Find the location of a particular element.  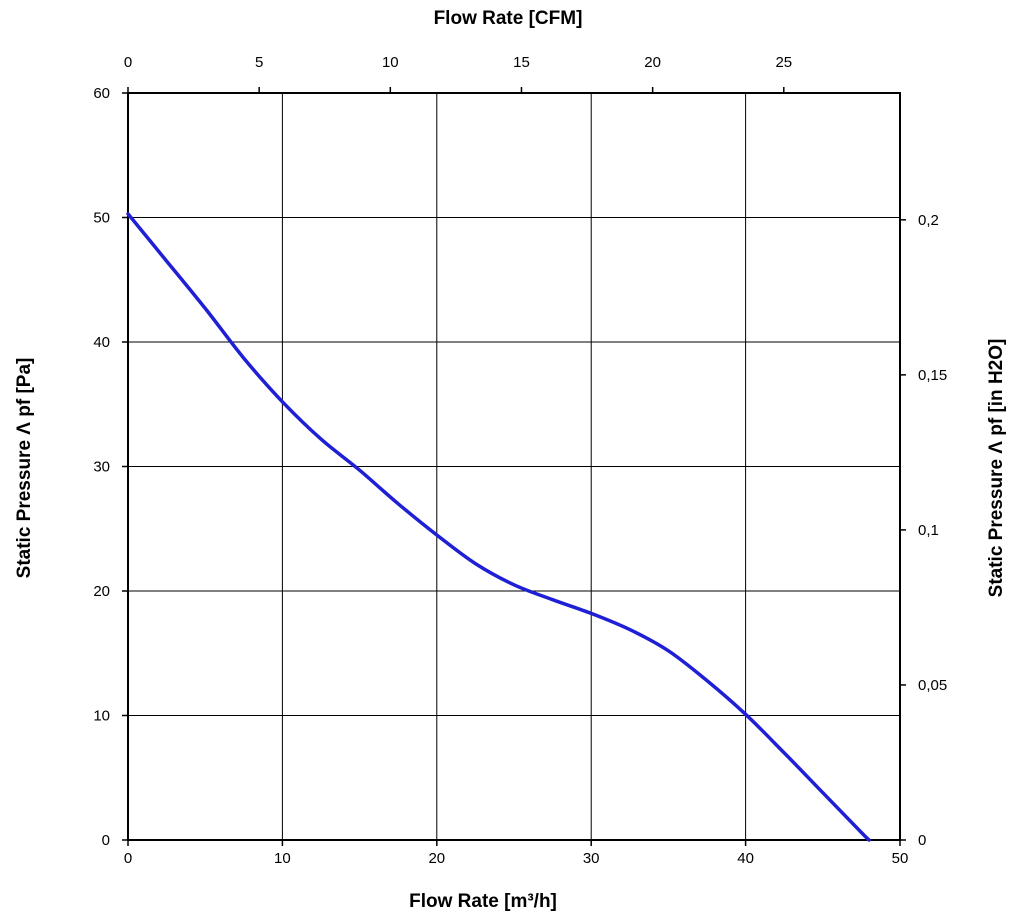

x-tick-label-5: 50 is located at coordinates (900, 858).